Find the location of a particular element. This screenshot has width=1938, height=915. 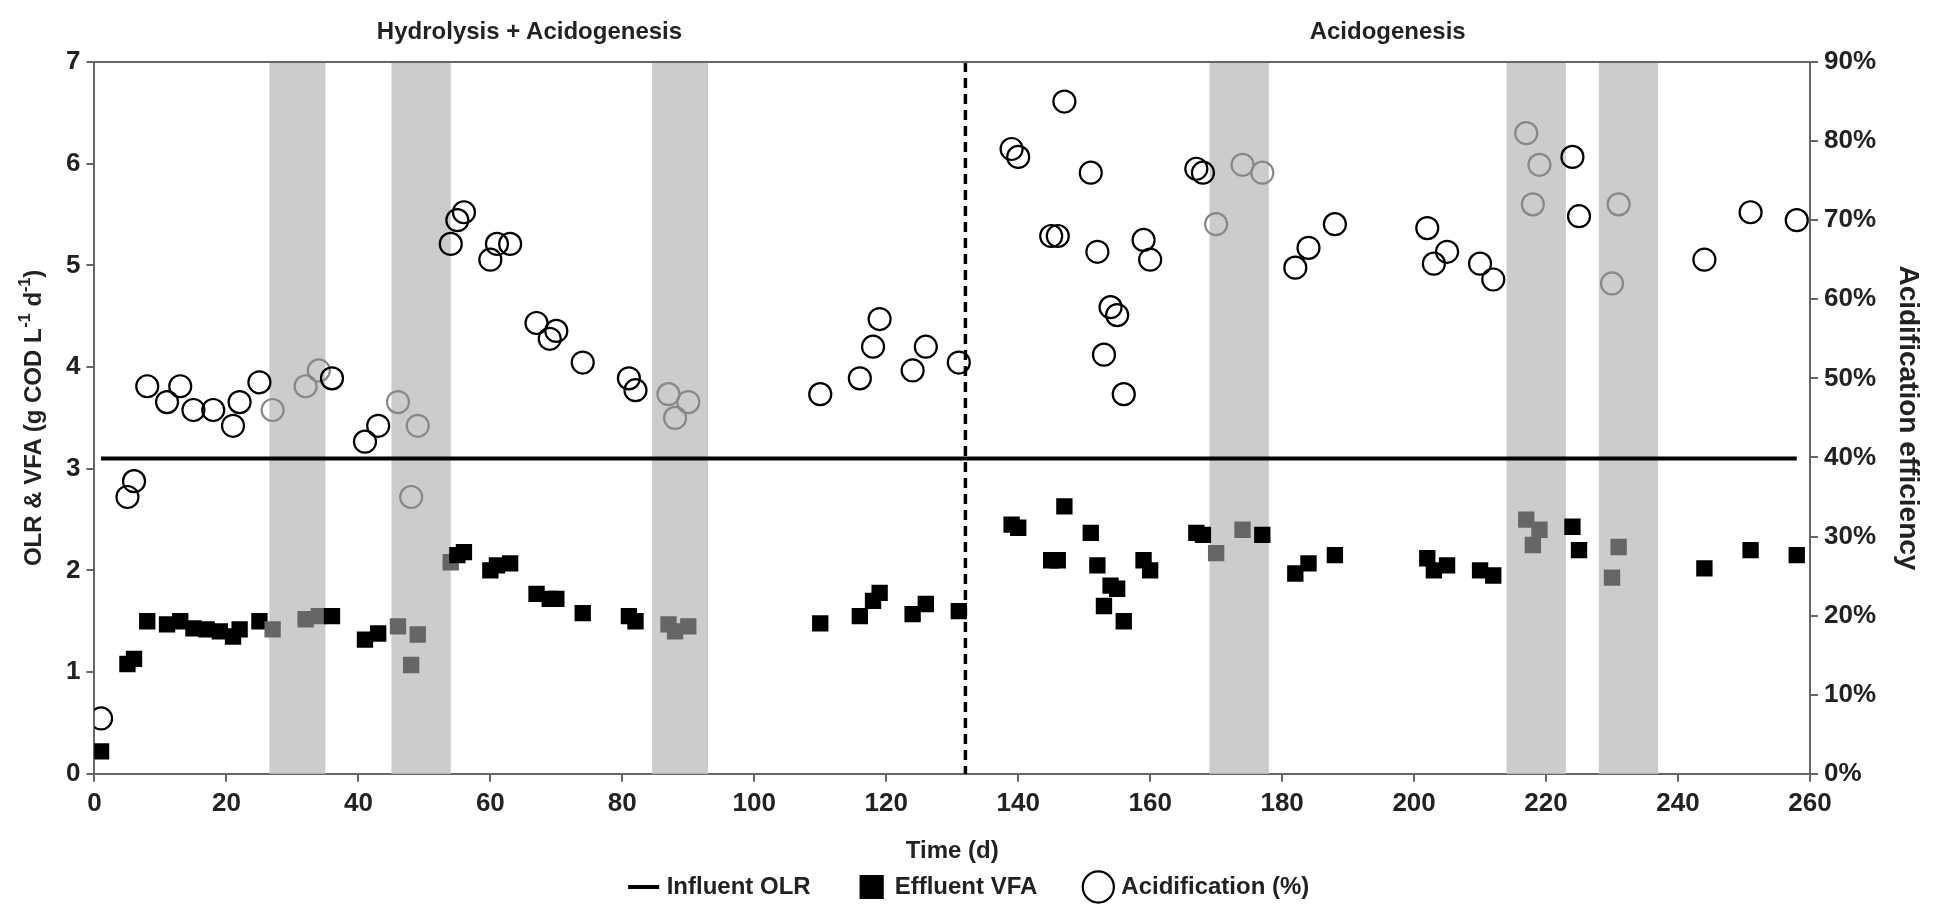

x-tick-label: 160 is located at coordinates (1150, 801).